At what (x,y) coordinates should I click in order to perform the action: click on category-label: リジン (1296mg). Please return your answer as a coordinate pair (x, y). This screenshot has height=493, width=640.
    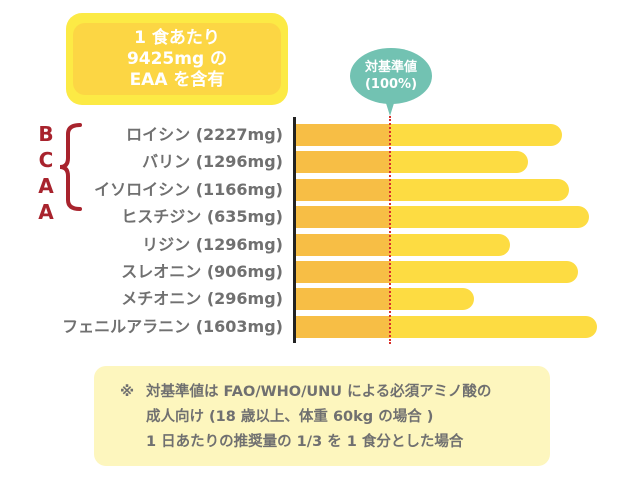
    Looking at the image, I should click on (212, 244).